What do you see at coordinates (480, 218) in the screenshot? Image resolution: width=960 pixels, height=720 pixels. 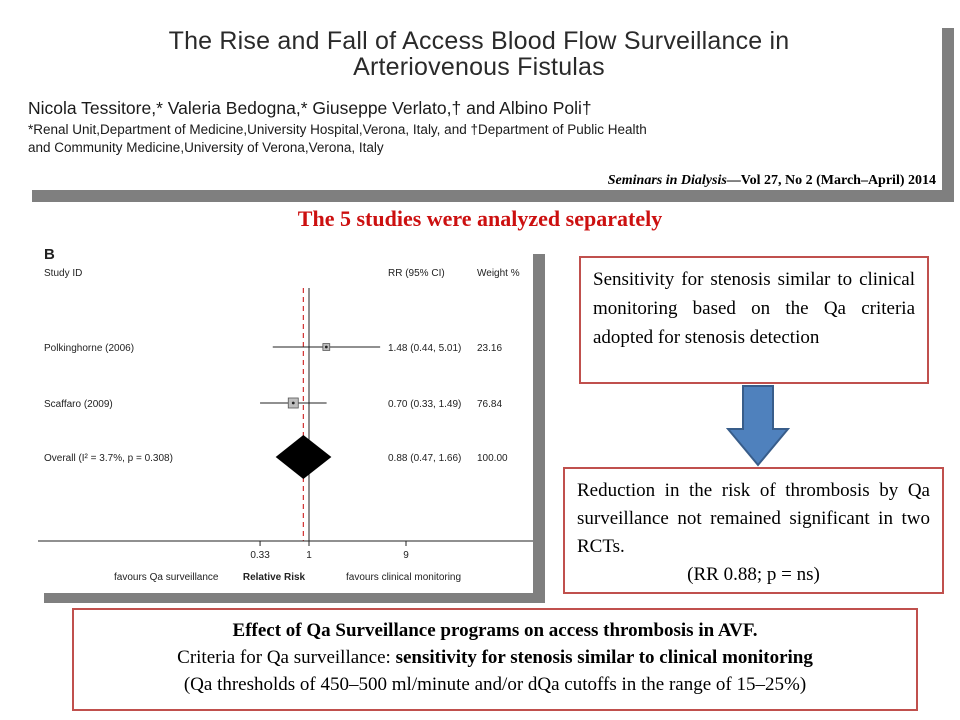 I see `slide-banner: The 5 studies were analyzed separately` at bounding box center [480, 218].